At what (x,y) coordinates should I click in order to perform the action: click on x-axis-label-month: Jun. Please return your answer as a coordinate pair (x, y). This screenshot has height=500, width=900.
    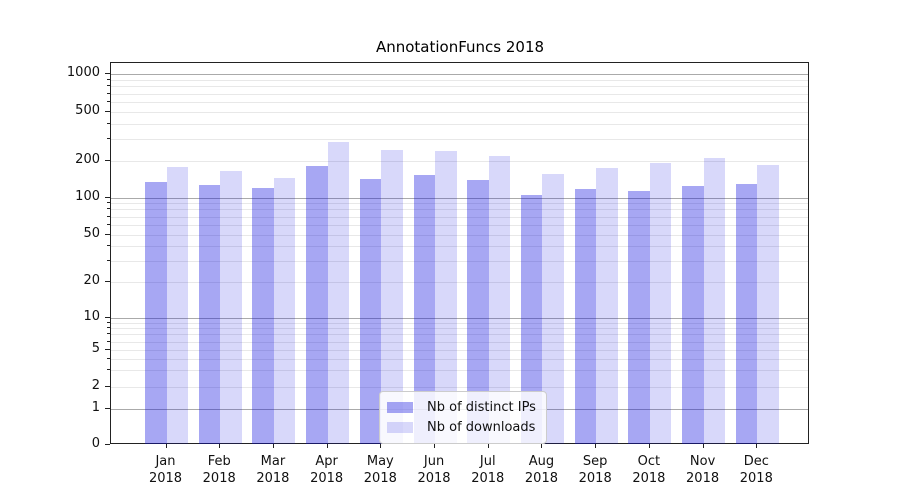
    Looking at the image, I should click on (434, 461).